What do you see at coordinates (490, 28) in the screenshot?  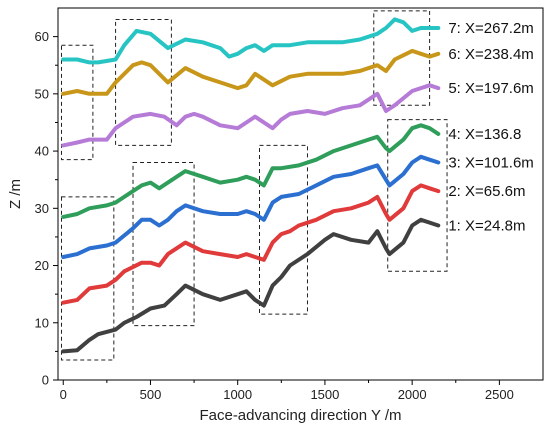 I see `series-label: 7: X=267.2m` at bounding box center [490, 28].